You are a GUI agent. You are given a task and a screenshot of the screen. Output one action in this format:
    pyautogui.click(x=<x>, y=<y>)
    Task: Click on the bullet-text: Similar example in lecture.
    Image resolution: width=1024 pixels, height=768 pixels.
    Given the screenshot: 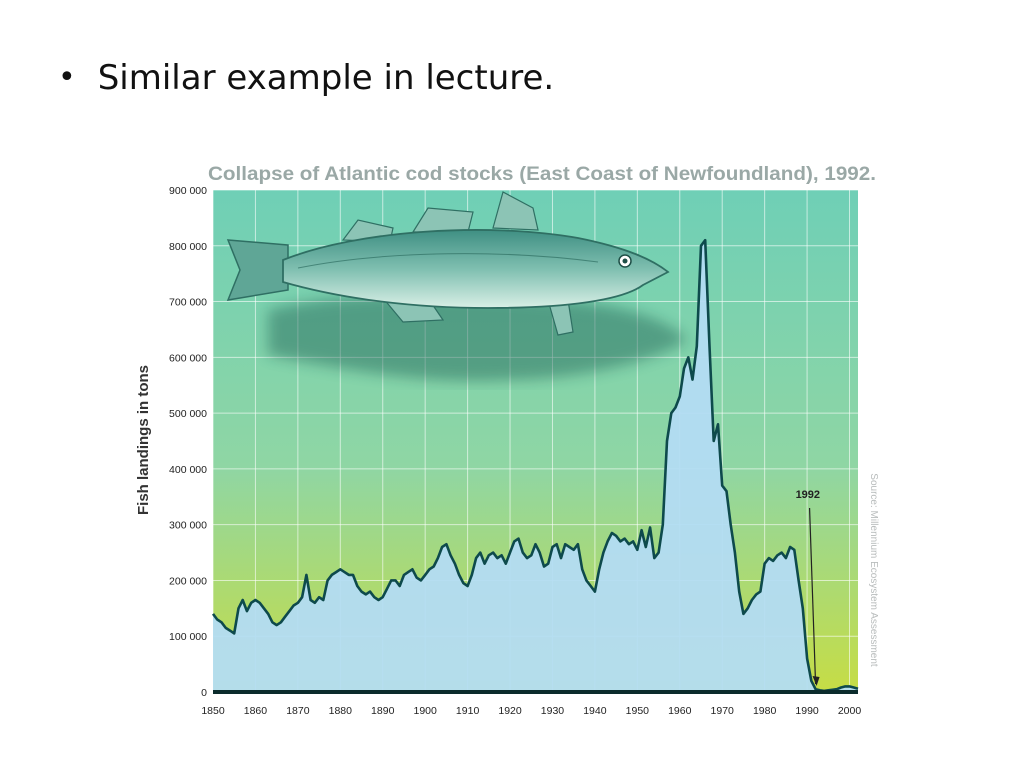 What is the action you would take?
    pyautogui.click(x=326, y=78)
    